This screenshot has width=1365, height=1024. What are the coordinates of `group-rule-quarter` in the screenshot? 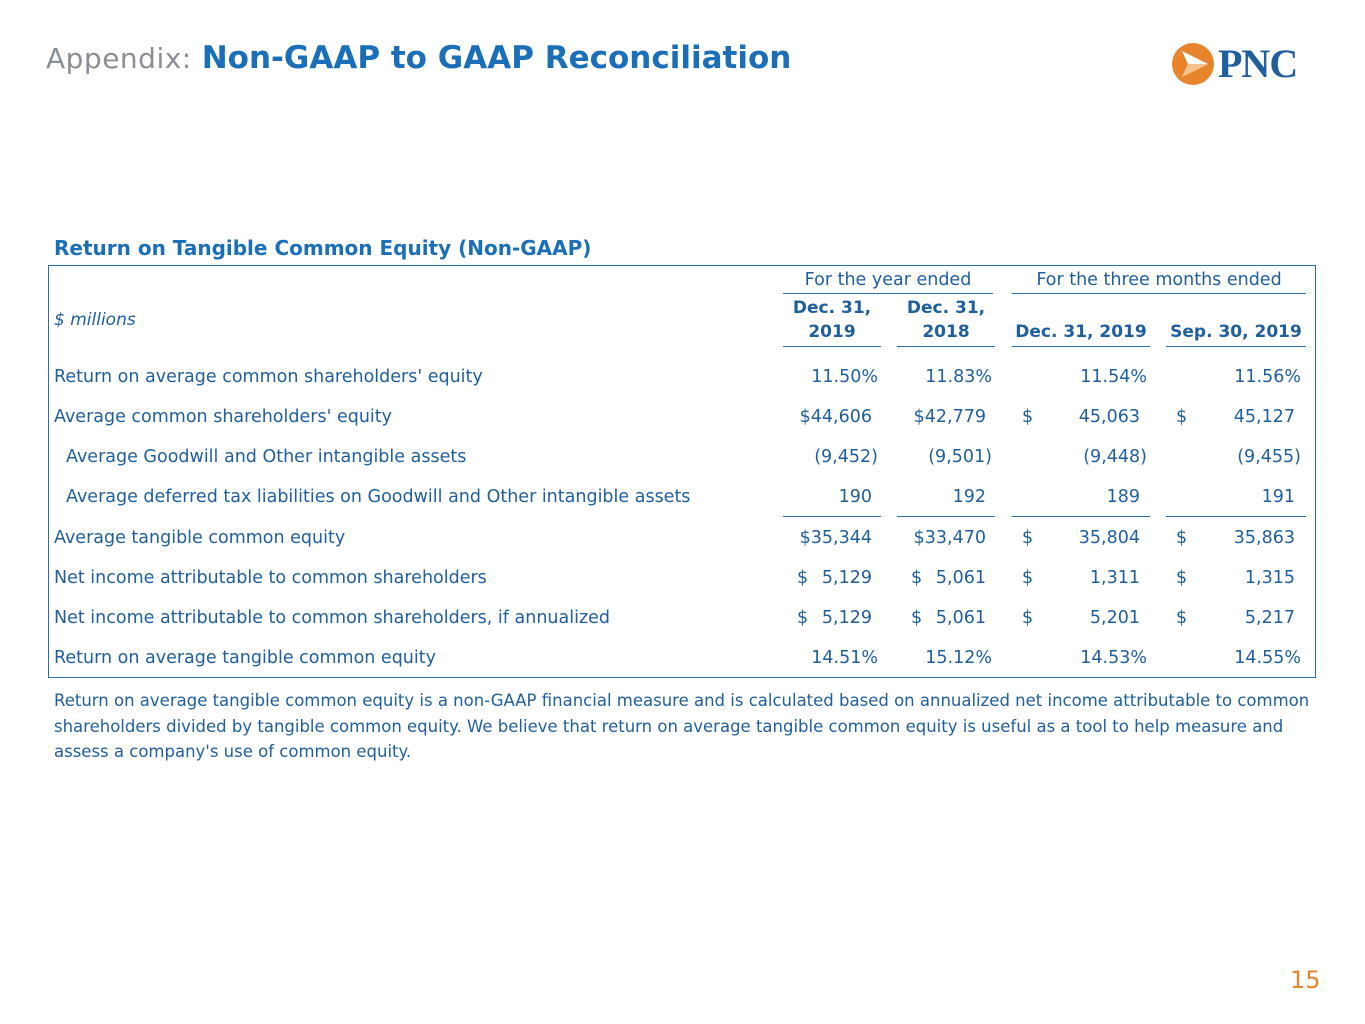 It's located at (1159, 293).